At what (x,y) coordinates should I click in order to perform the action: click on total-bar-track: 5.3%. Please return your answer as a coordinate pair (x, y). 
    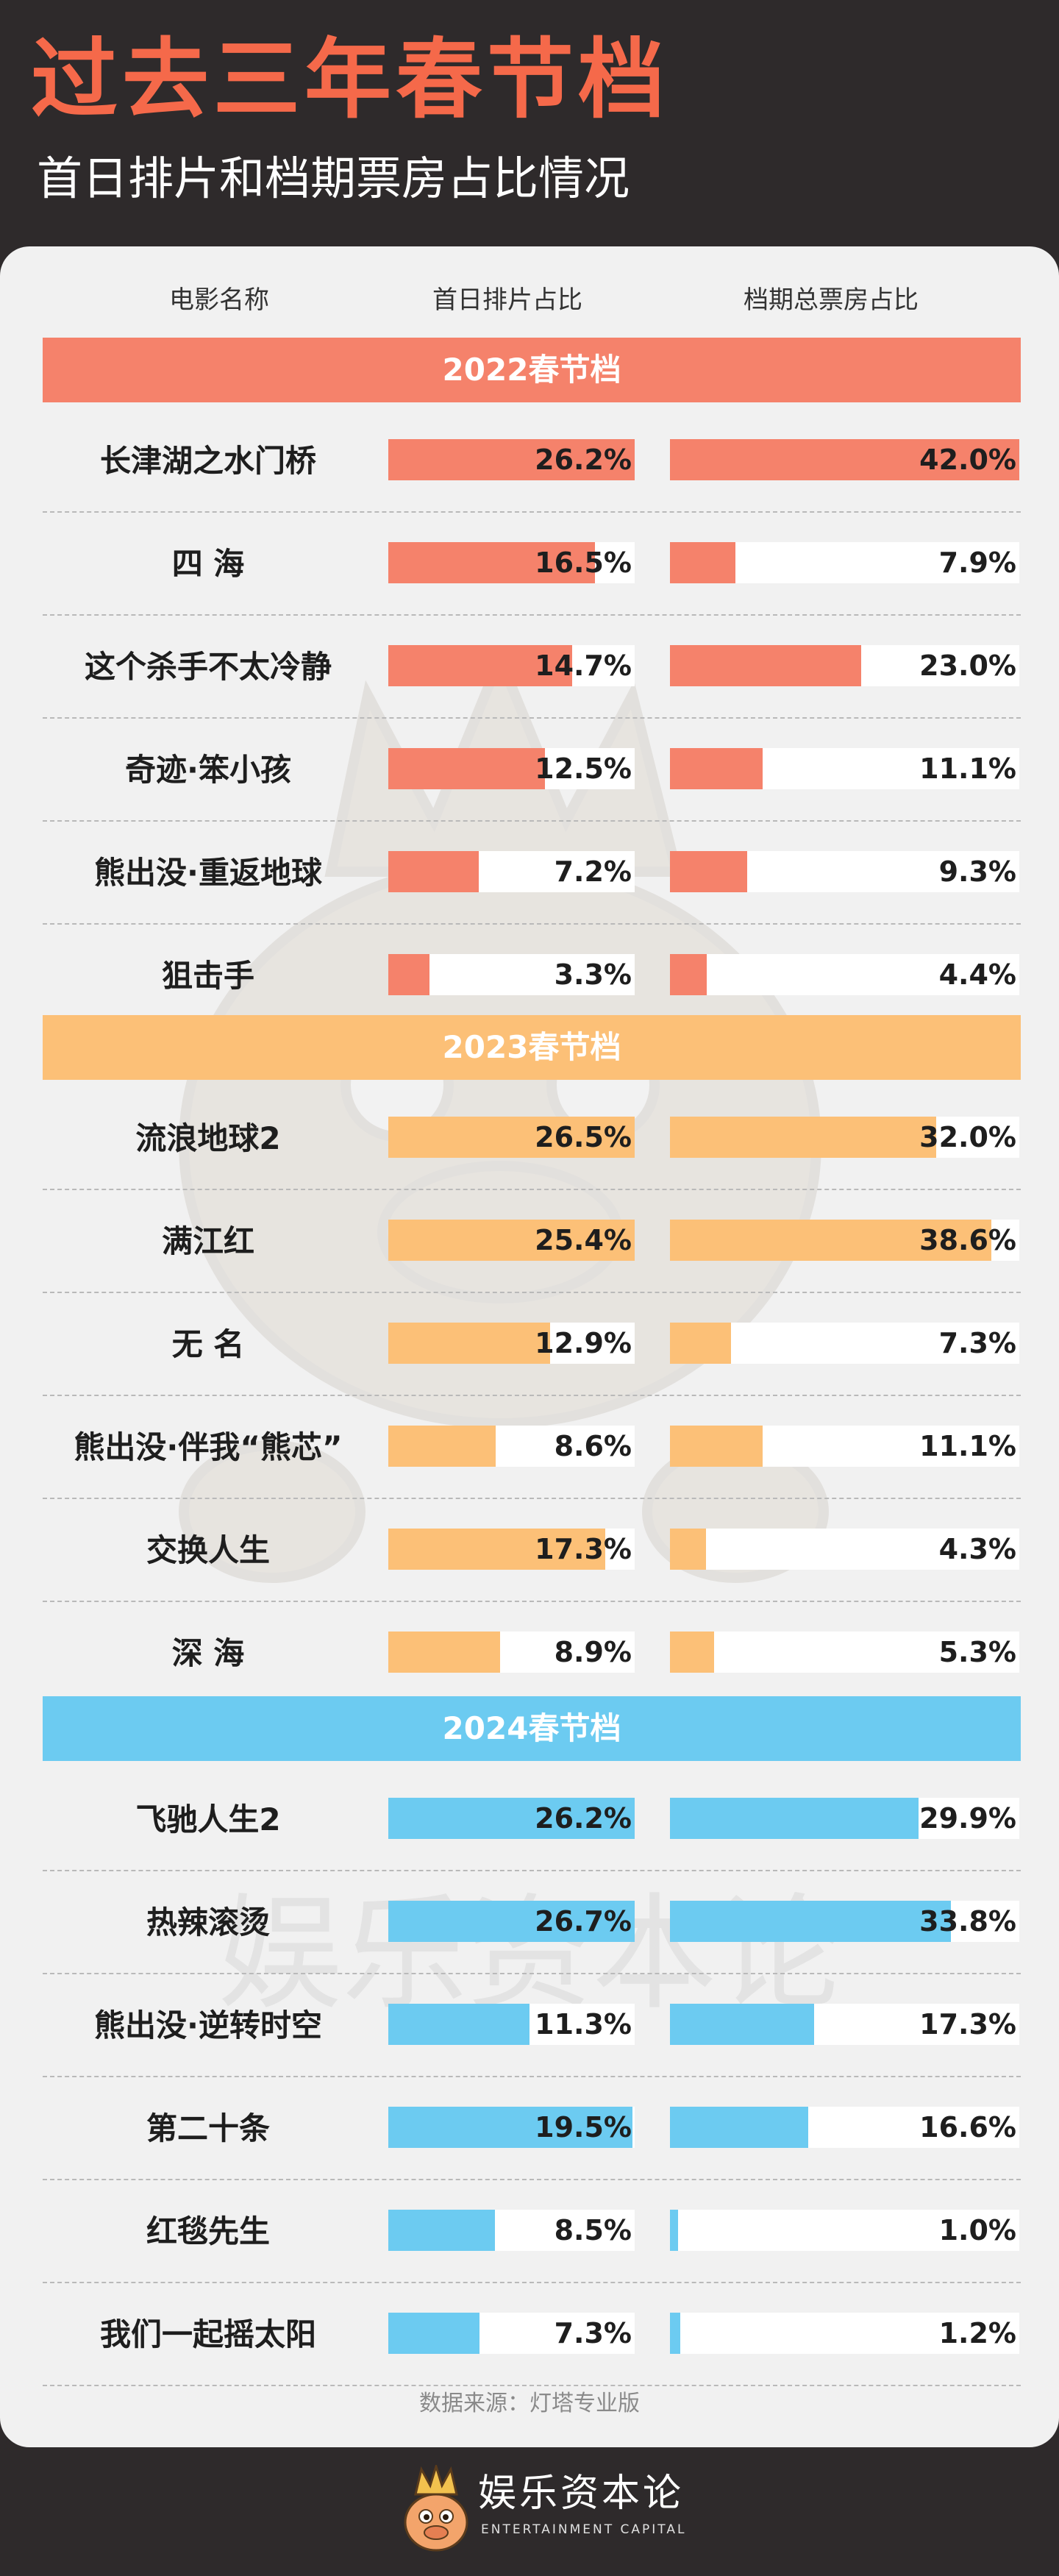
    Looking at the image, I should click on (845, 1652).